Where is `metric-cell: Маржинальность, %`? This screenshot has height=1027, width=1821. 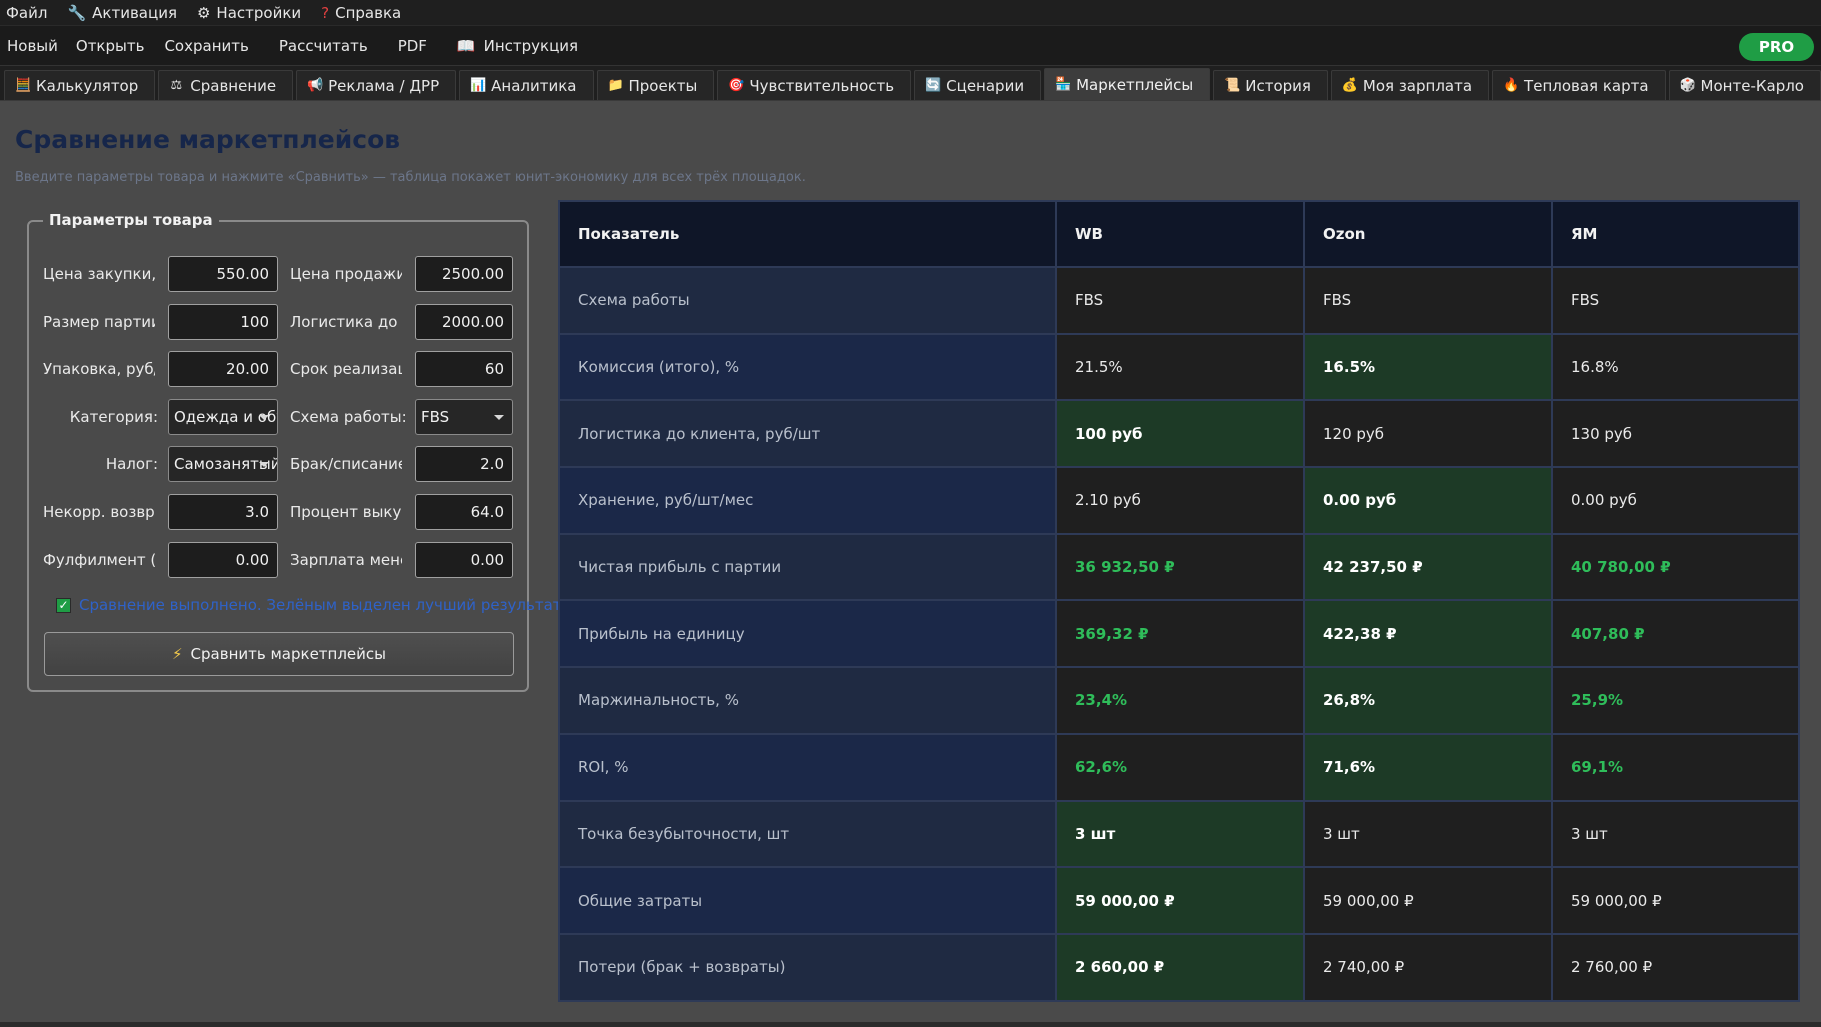
metric-cell: Маржинальность, % is located at coordinates (807, 700).